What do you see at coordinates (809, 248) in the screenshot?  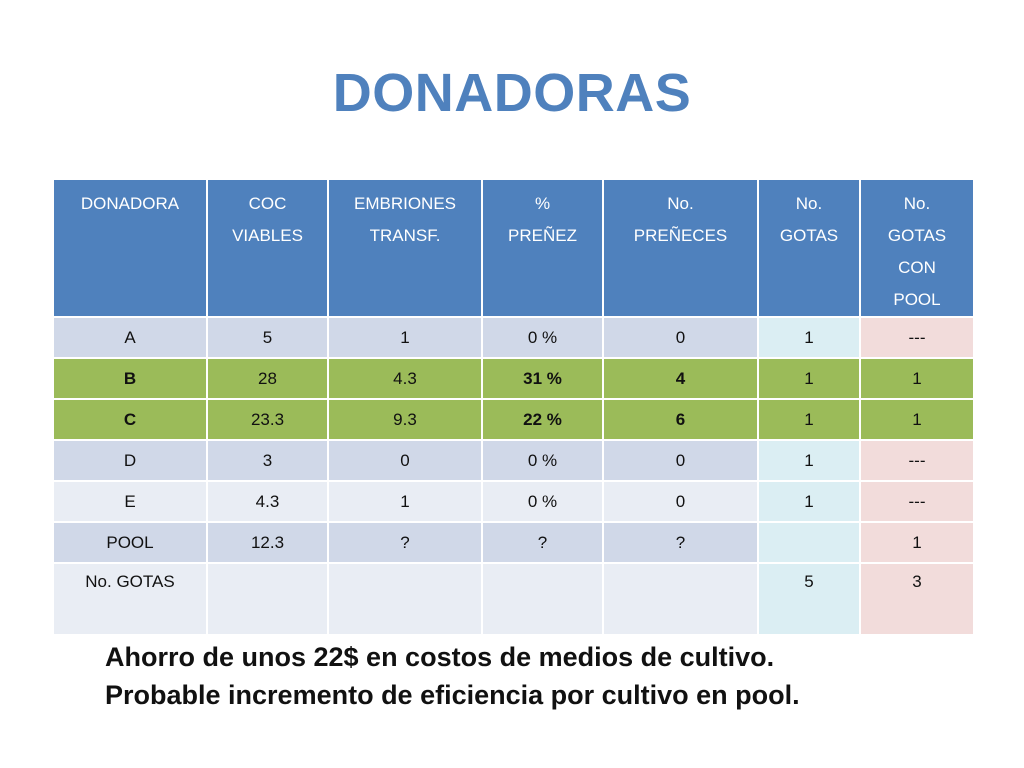 I see `header-gotas: No. GOTAS` at bounding box center [809, 248].